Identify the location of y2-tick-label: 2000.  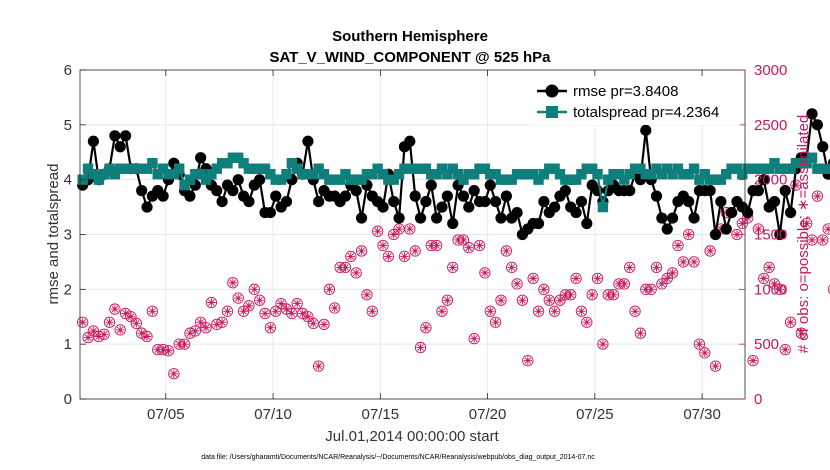
(770, 180).